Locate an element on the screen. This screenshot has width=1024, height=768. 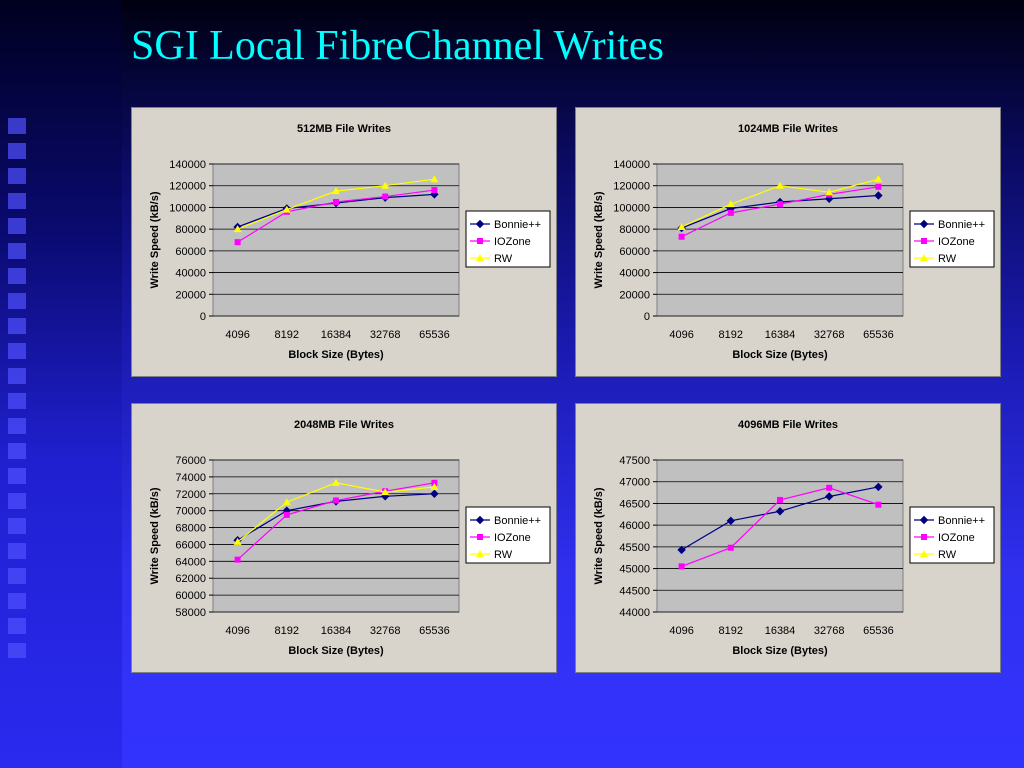
y-tick-label: 72000 is located at coordinates (190, 495).